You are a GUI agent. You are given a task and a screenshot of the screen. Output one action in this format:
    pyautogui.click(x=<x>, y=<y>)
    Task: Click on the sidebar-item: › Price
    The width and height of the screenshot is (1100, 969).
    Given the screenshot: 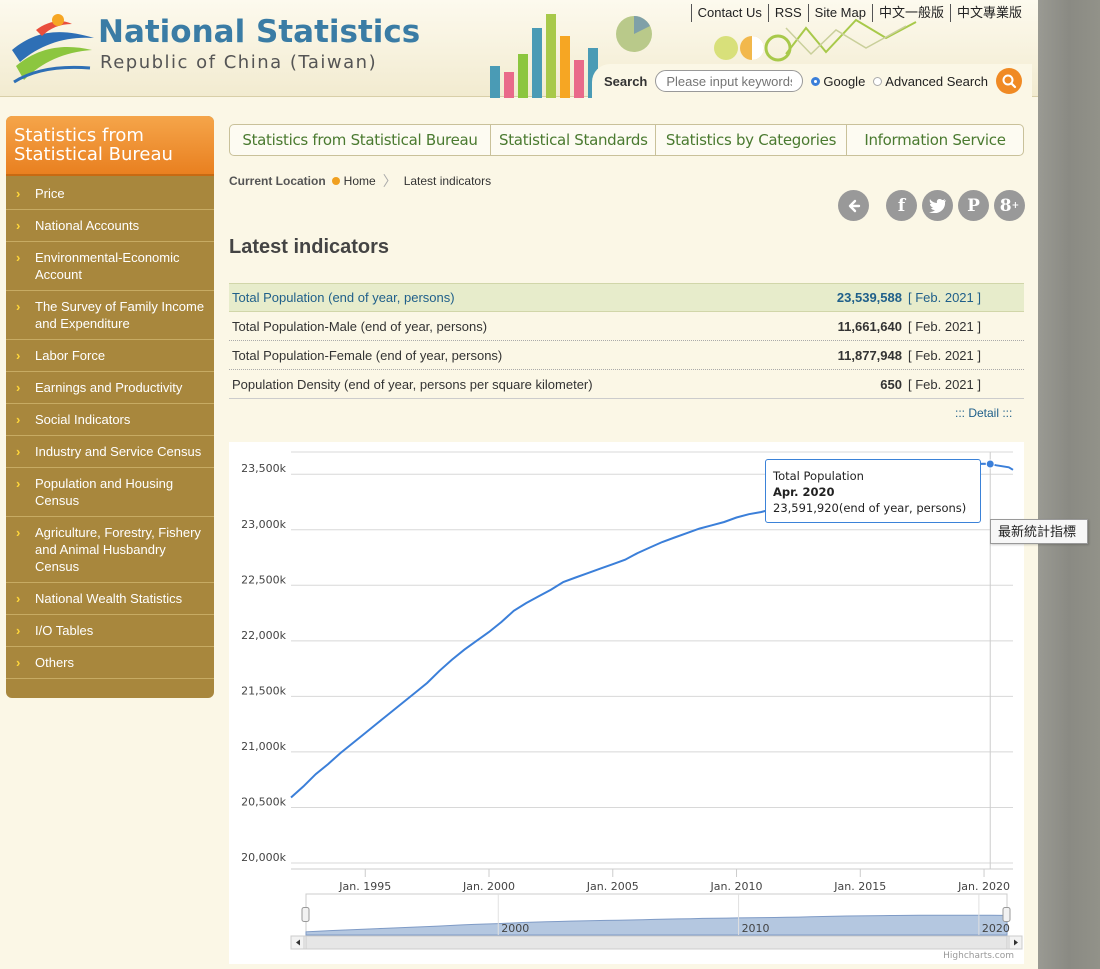 What is the action you would take?
    pyautogui.click(x=110, y=194)
    